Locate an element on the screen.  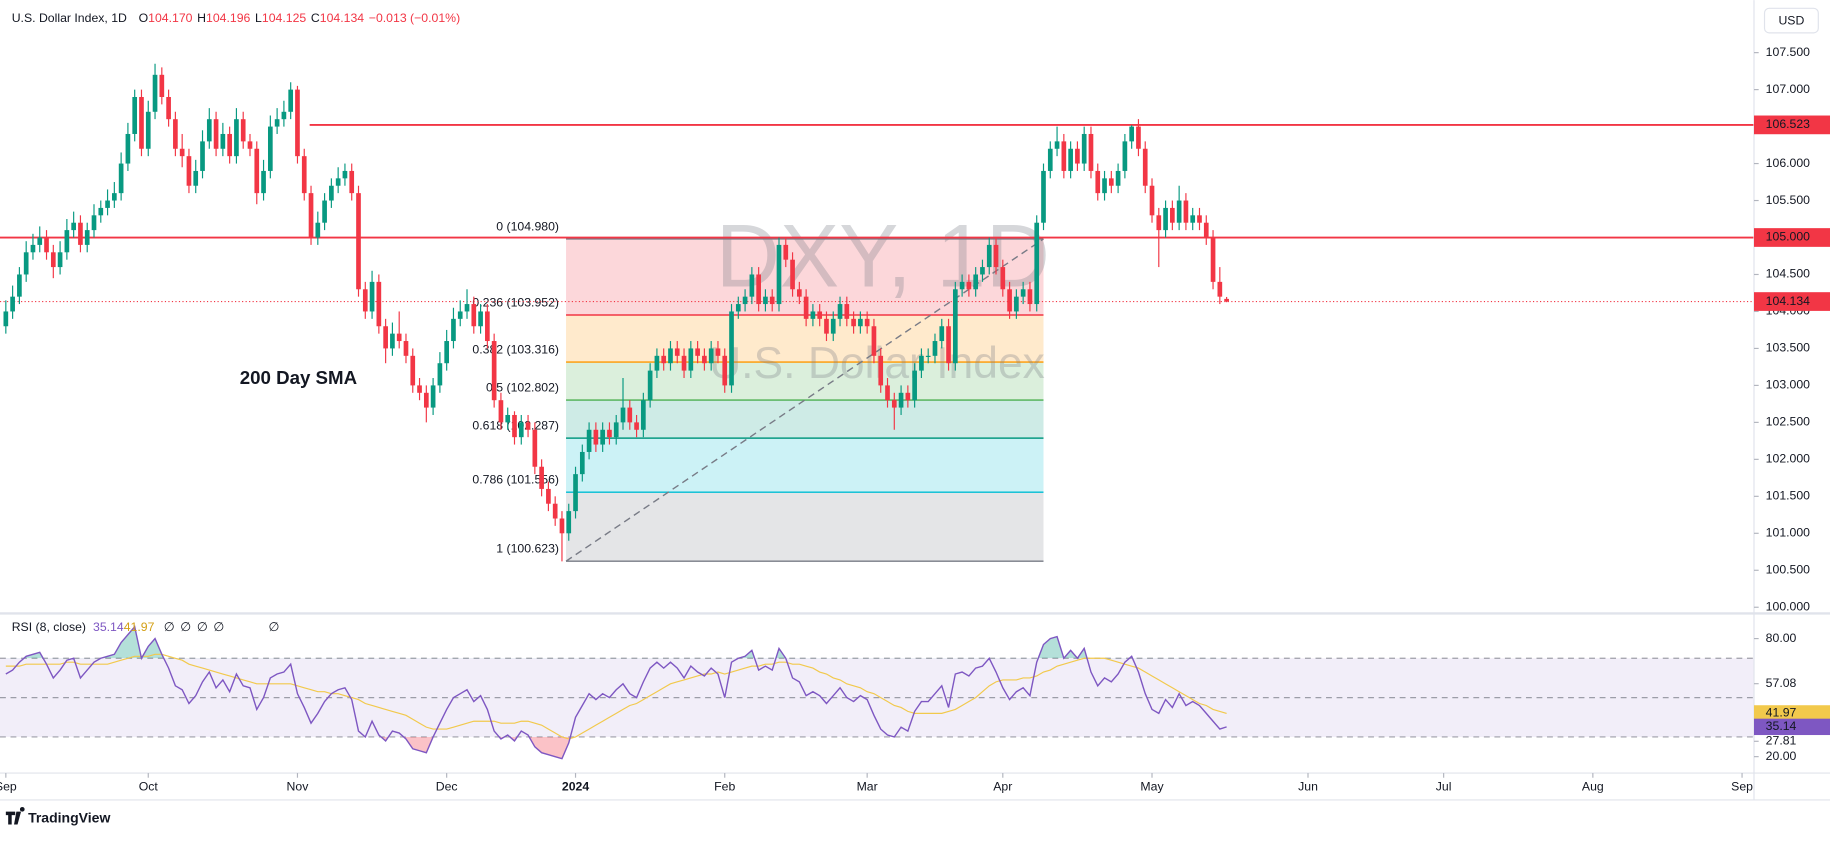
y-tick-label: 100.000 is located at coordinates (1788, 606).